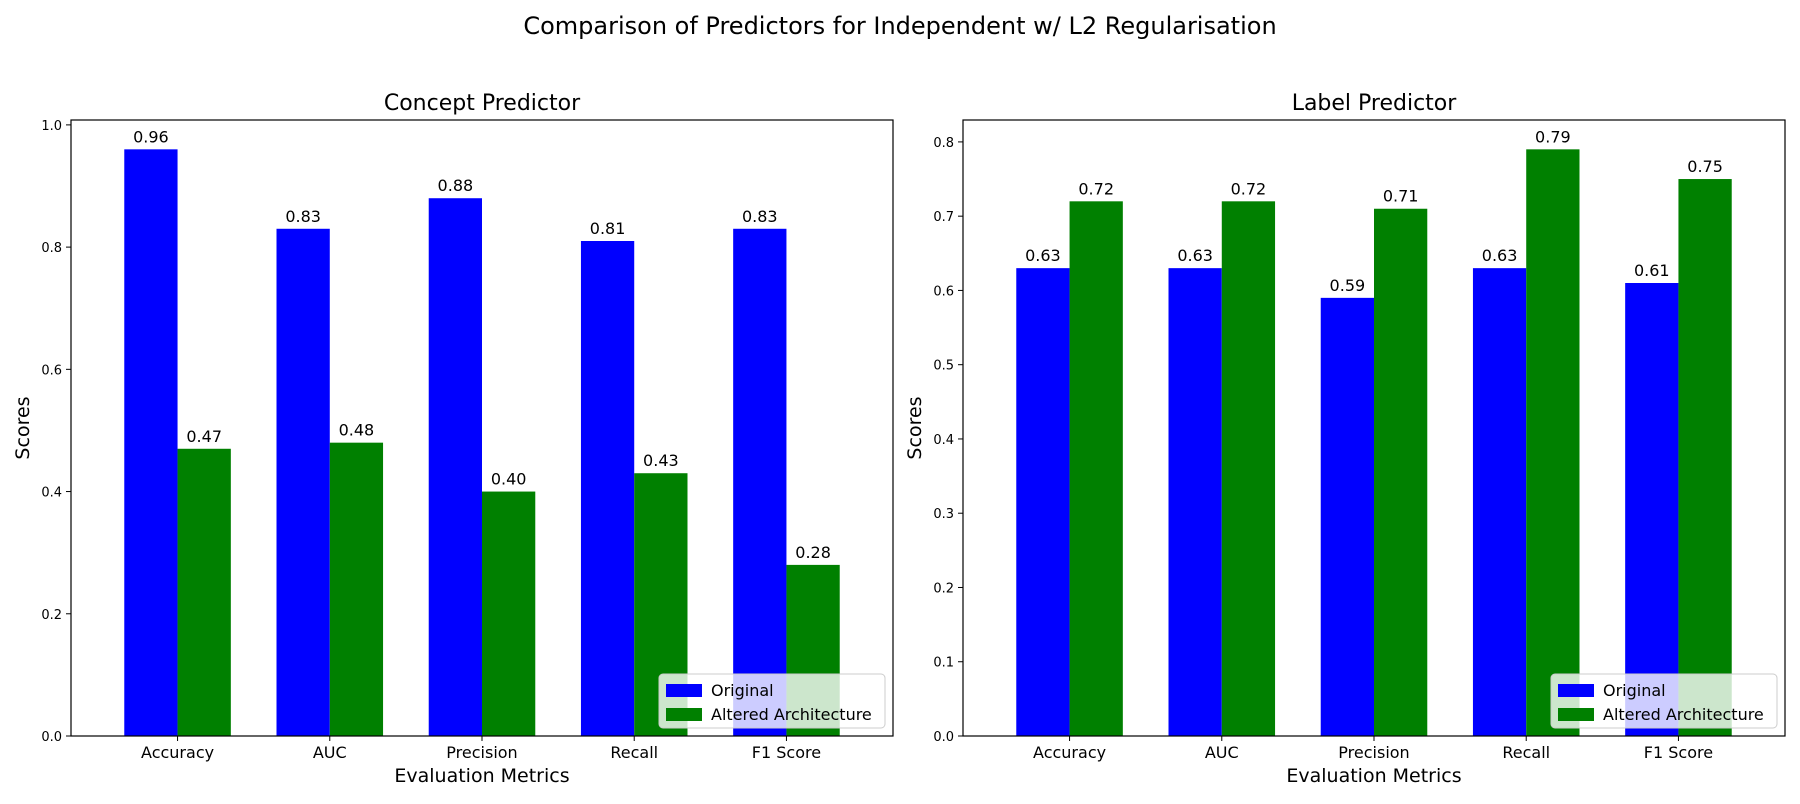  I want to click on data-label: 0.71, so click(1401, 196).